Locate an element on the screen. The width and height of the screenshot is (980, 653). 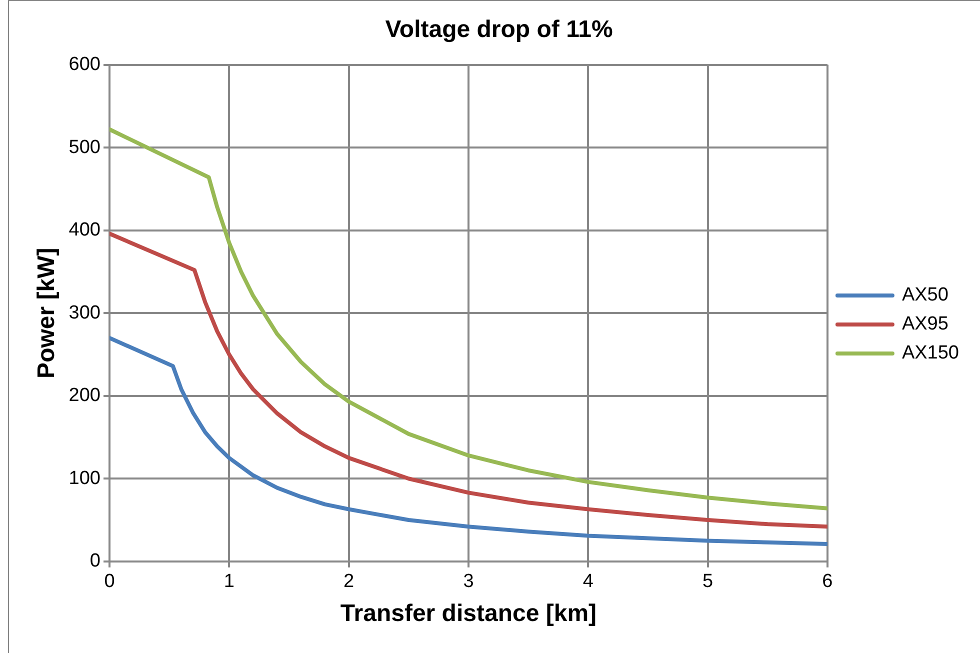
legend-label: AX95 is located at coordinates (925, 324).